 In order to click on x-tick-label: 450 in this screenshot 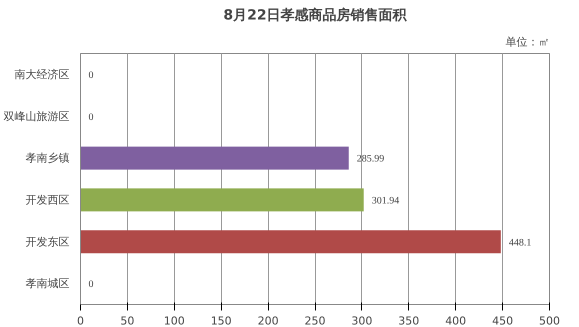, I will do `click(503, 320)`.